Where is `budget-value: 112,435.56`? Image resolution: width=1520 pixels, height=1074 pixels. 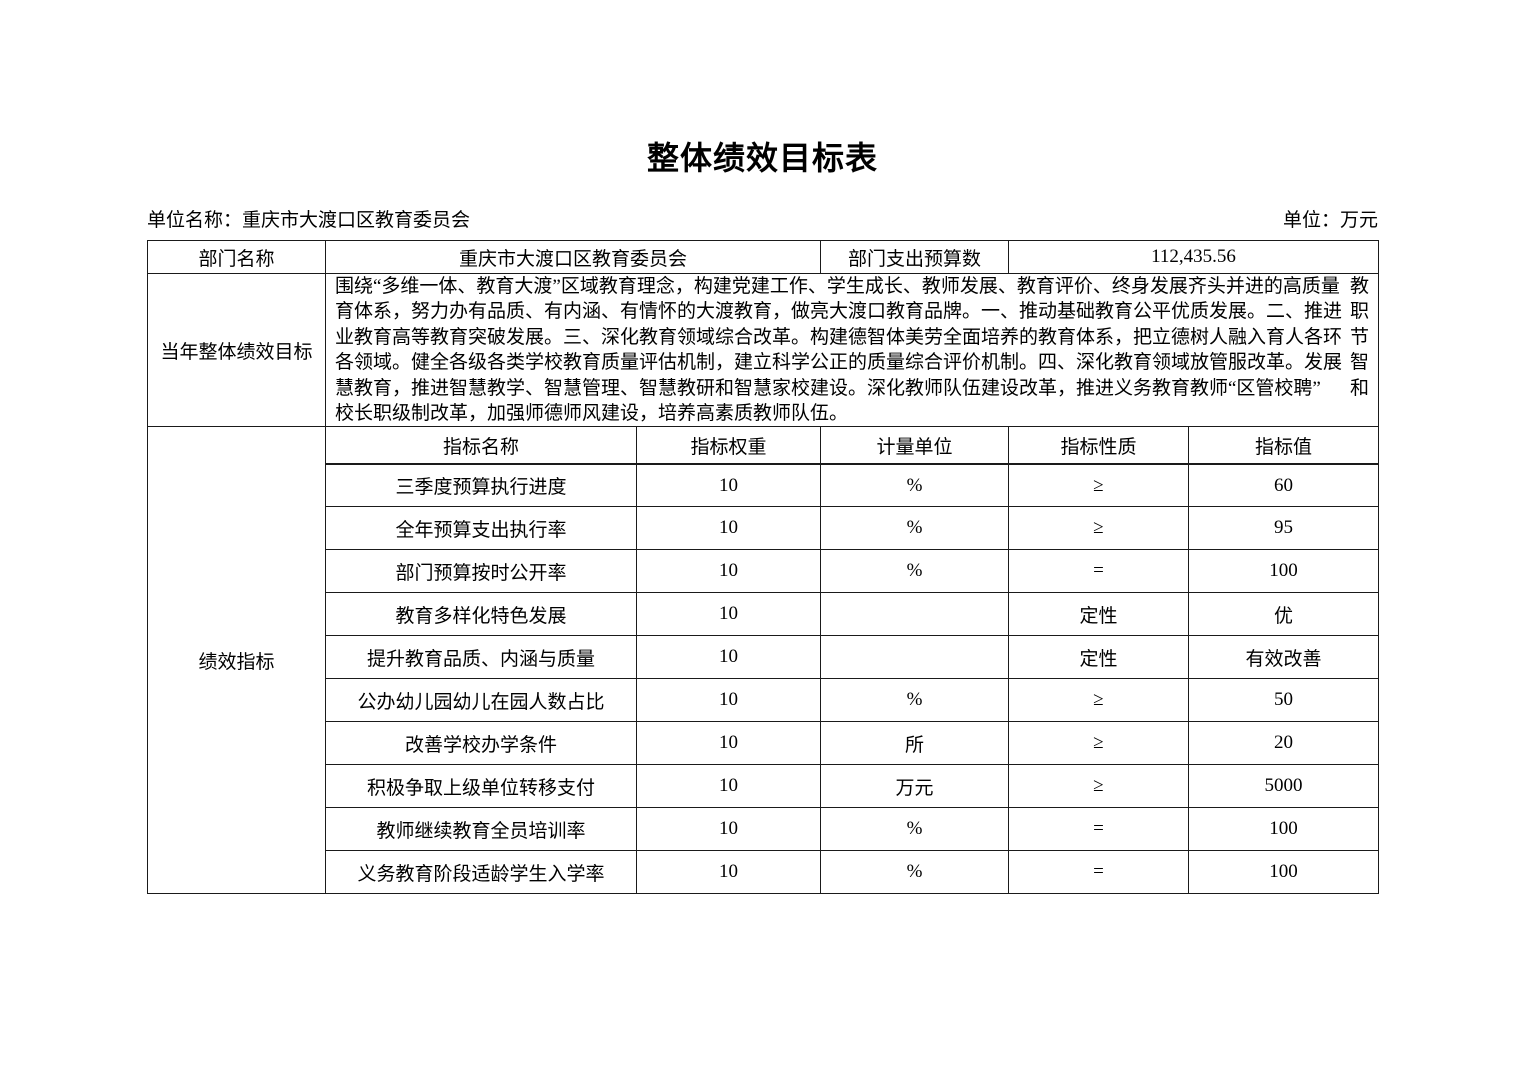
budget-value: 112,435.56 is located at coordinates (1194, 257).